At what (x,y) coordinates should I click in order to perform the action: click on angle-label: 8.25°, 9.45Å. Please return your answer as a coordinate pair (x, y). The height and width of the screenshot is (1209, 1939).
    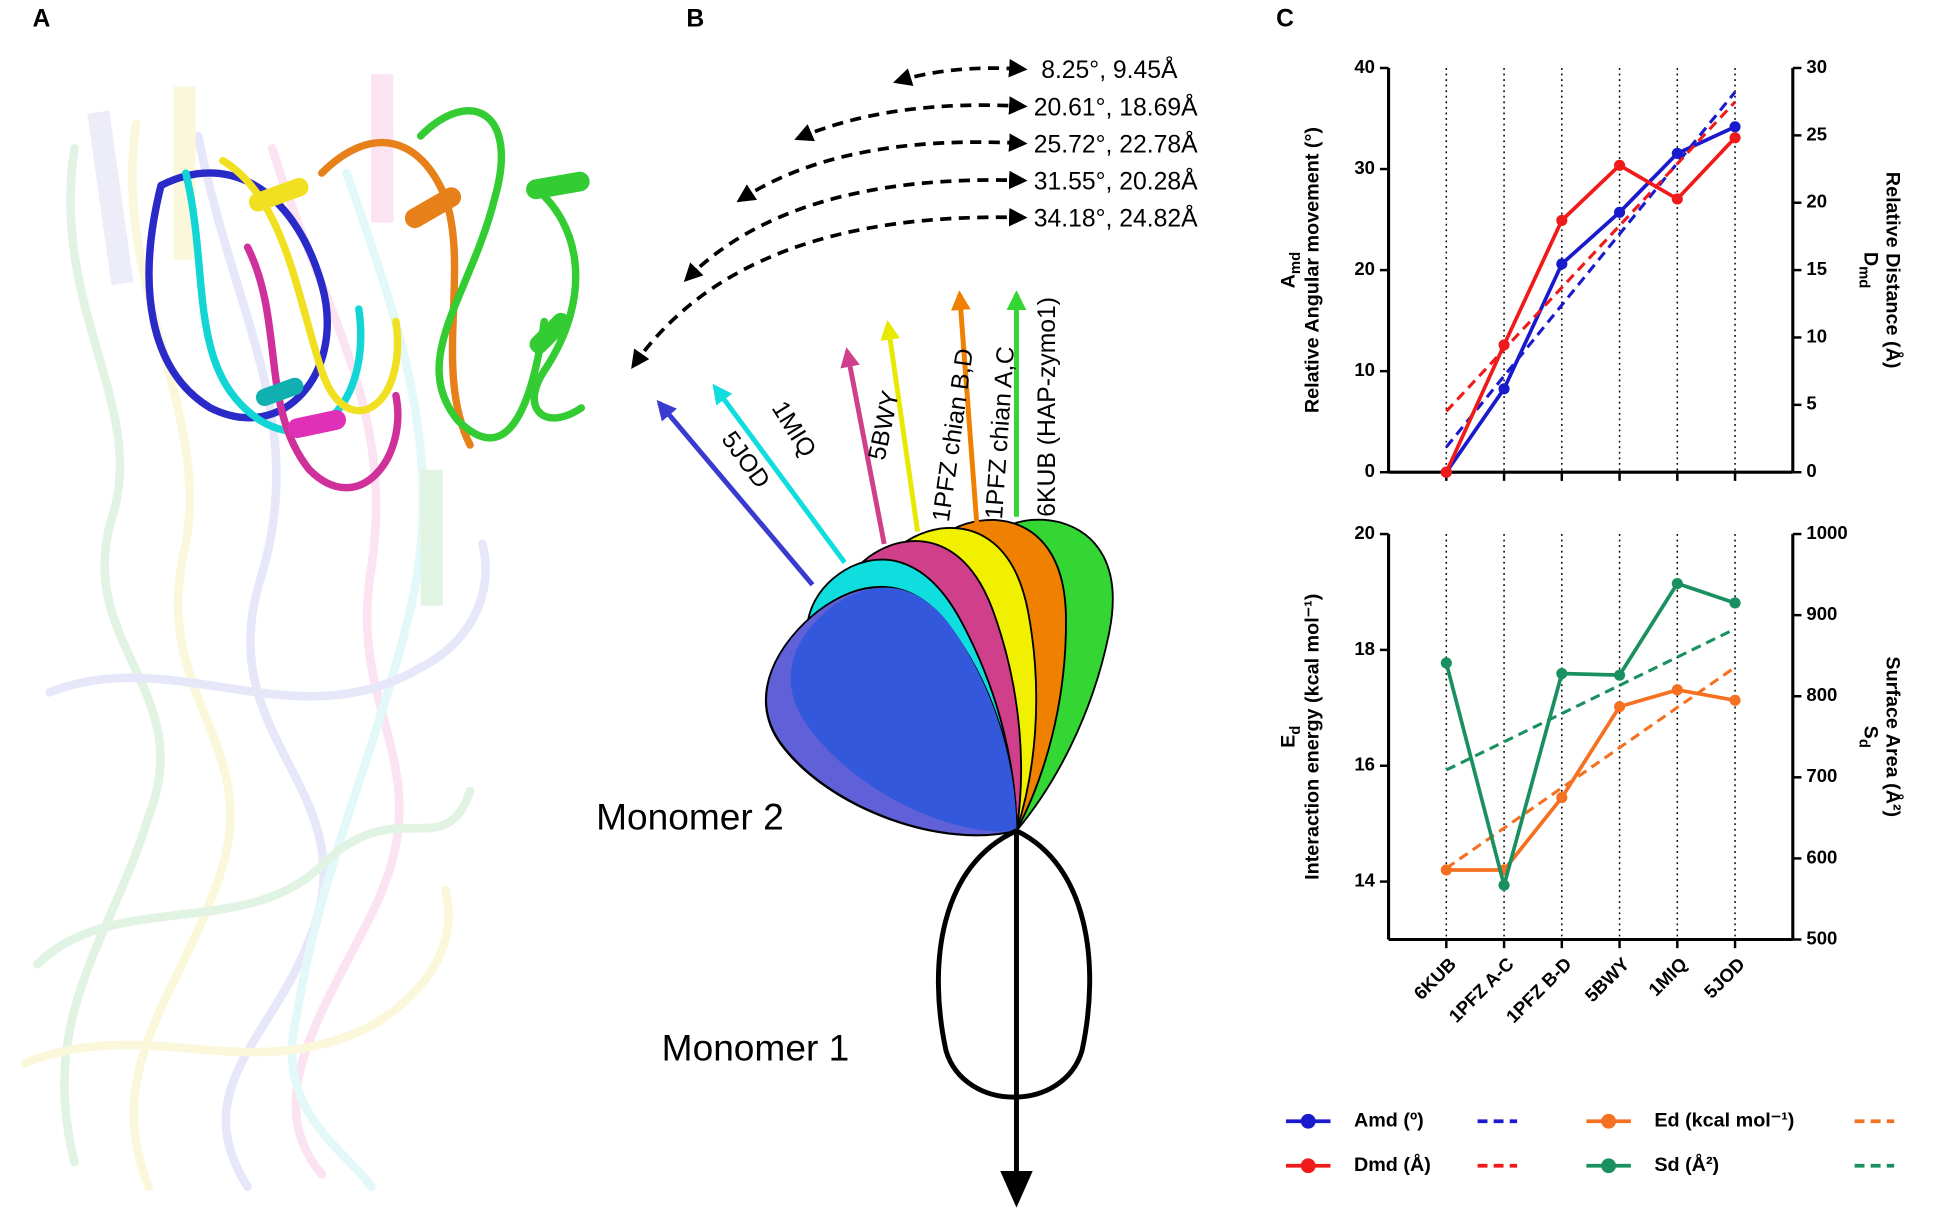
    Looking at the image, I should click on (1109, 70).